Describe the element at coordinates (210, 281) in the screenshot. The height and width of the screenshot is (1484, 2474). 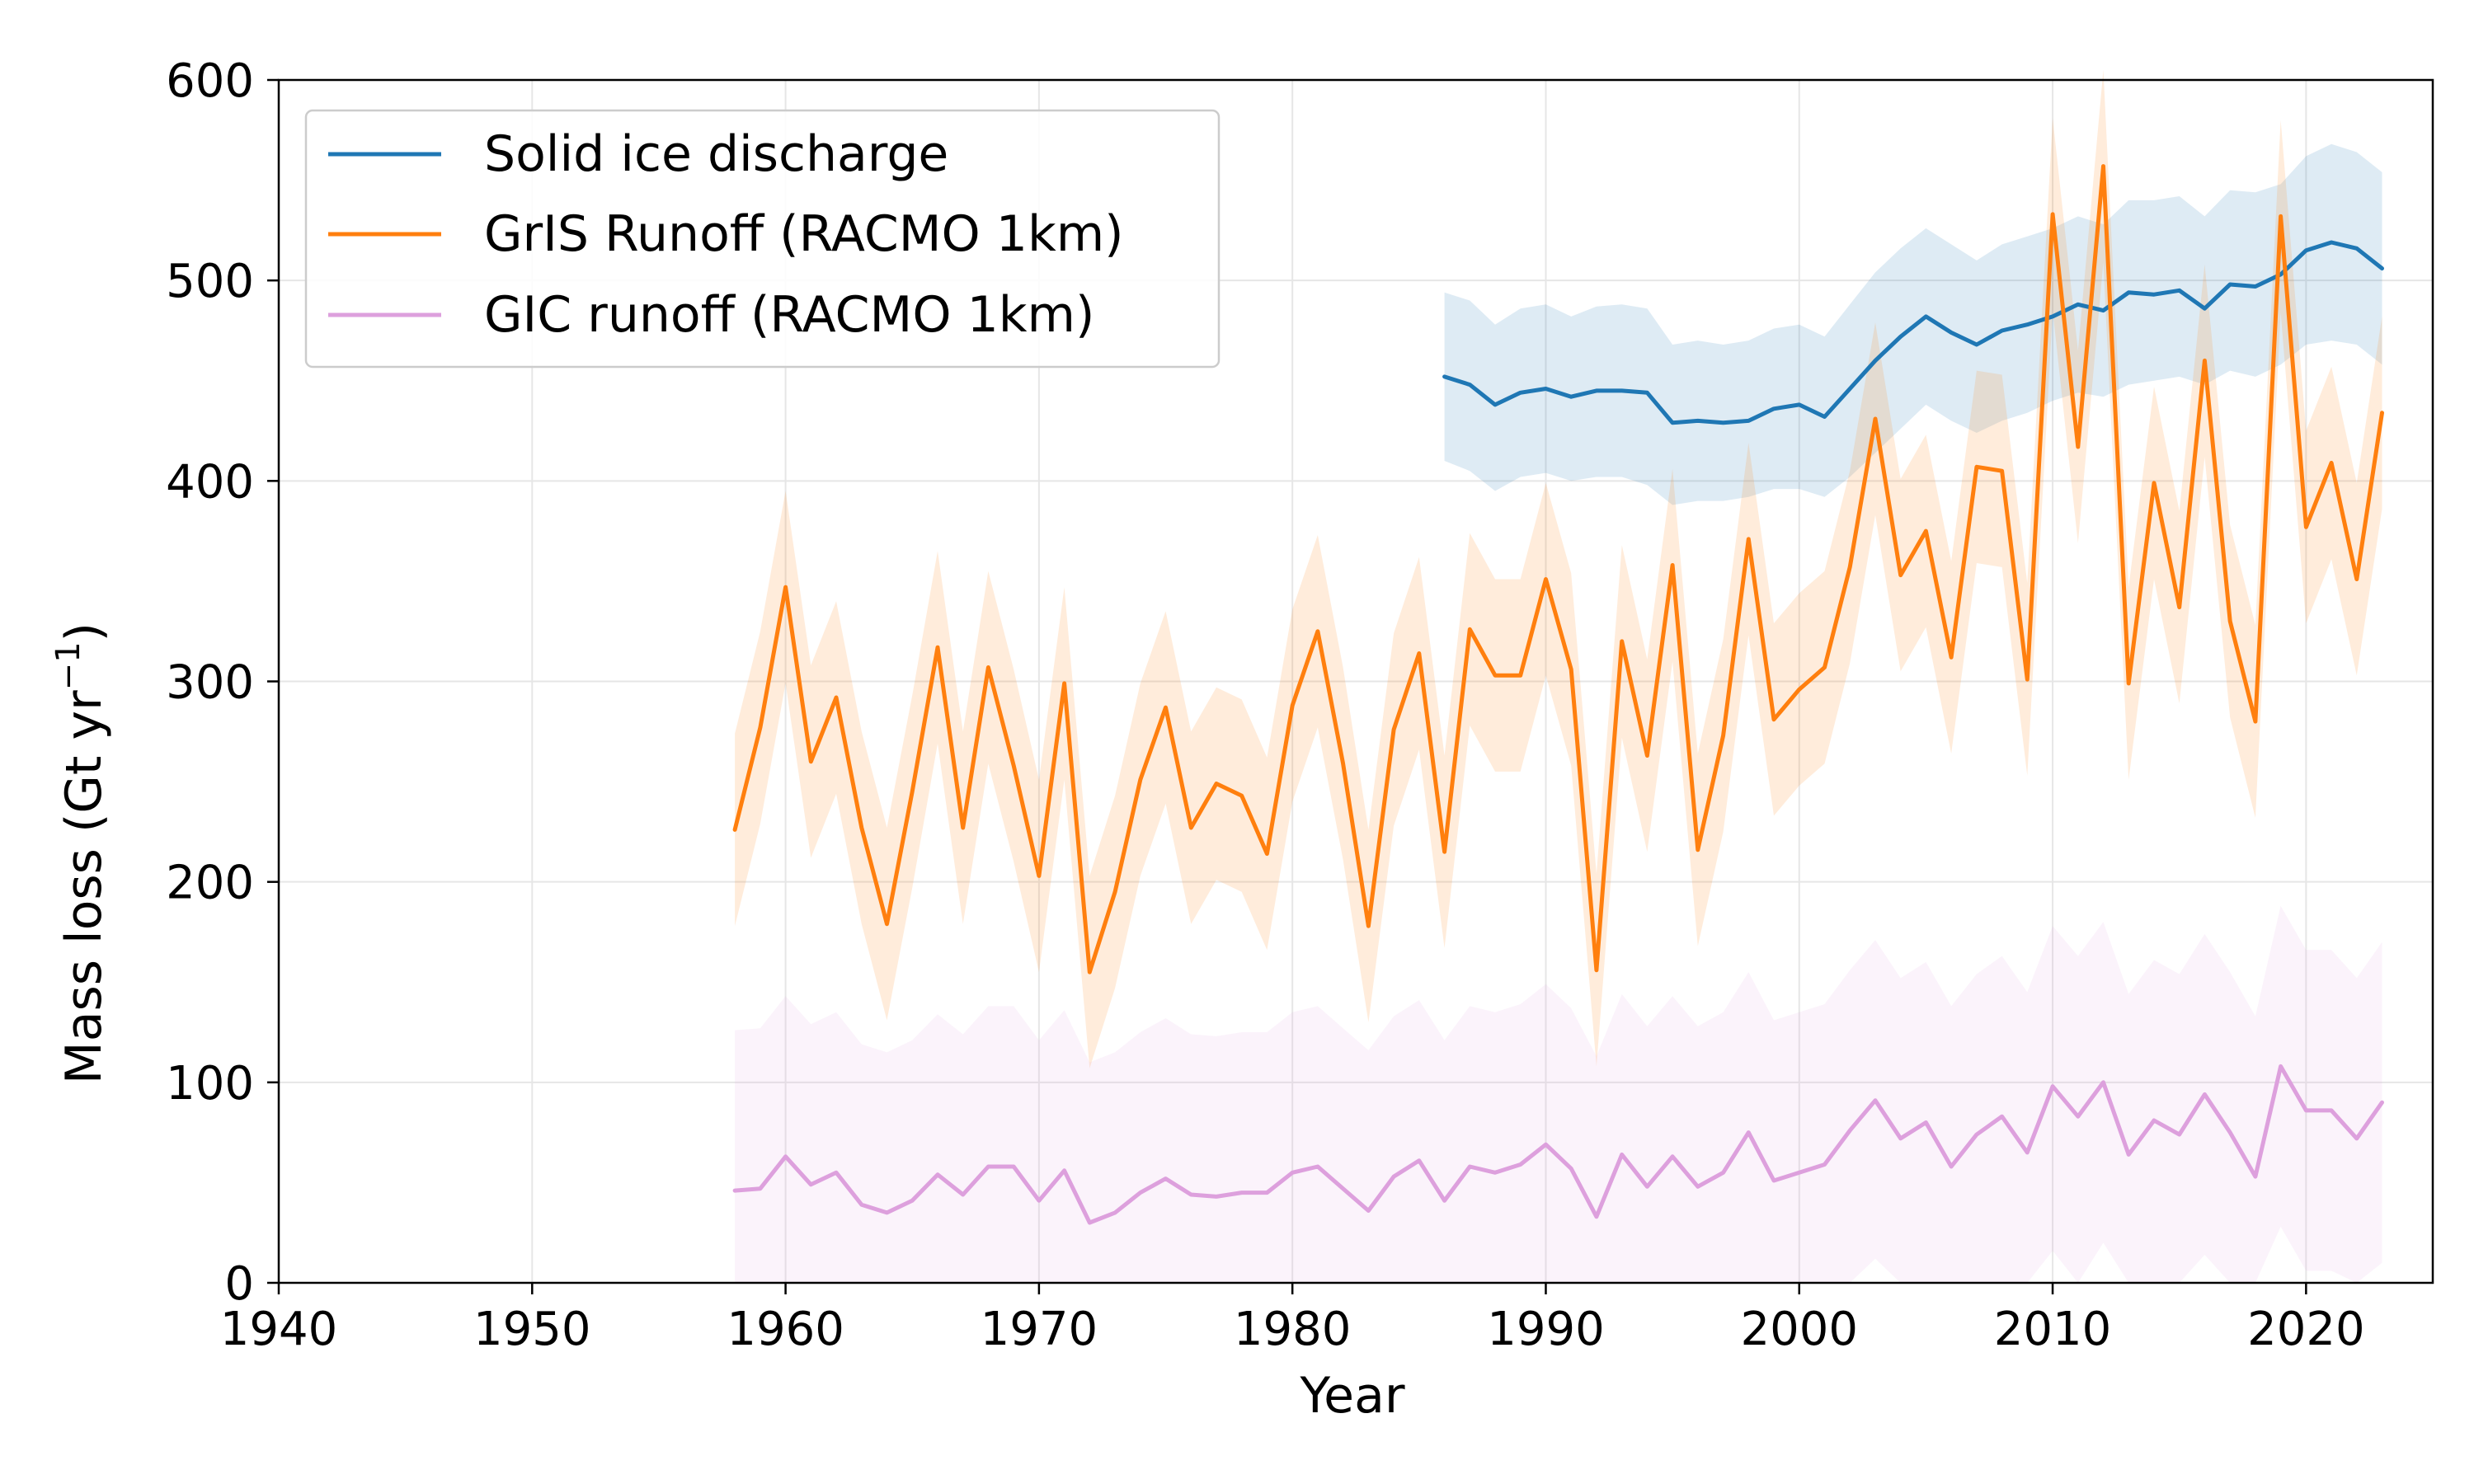
I see `y-tick-label: 500` at that location.